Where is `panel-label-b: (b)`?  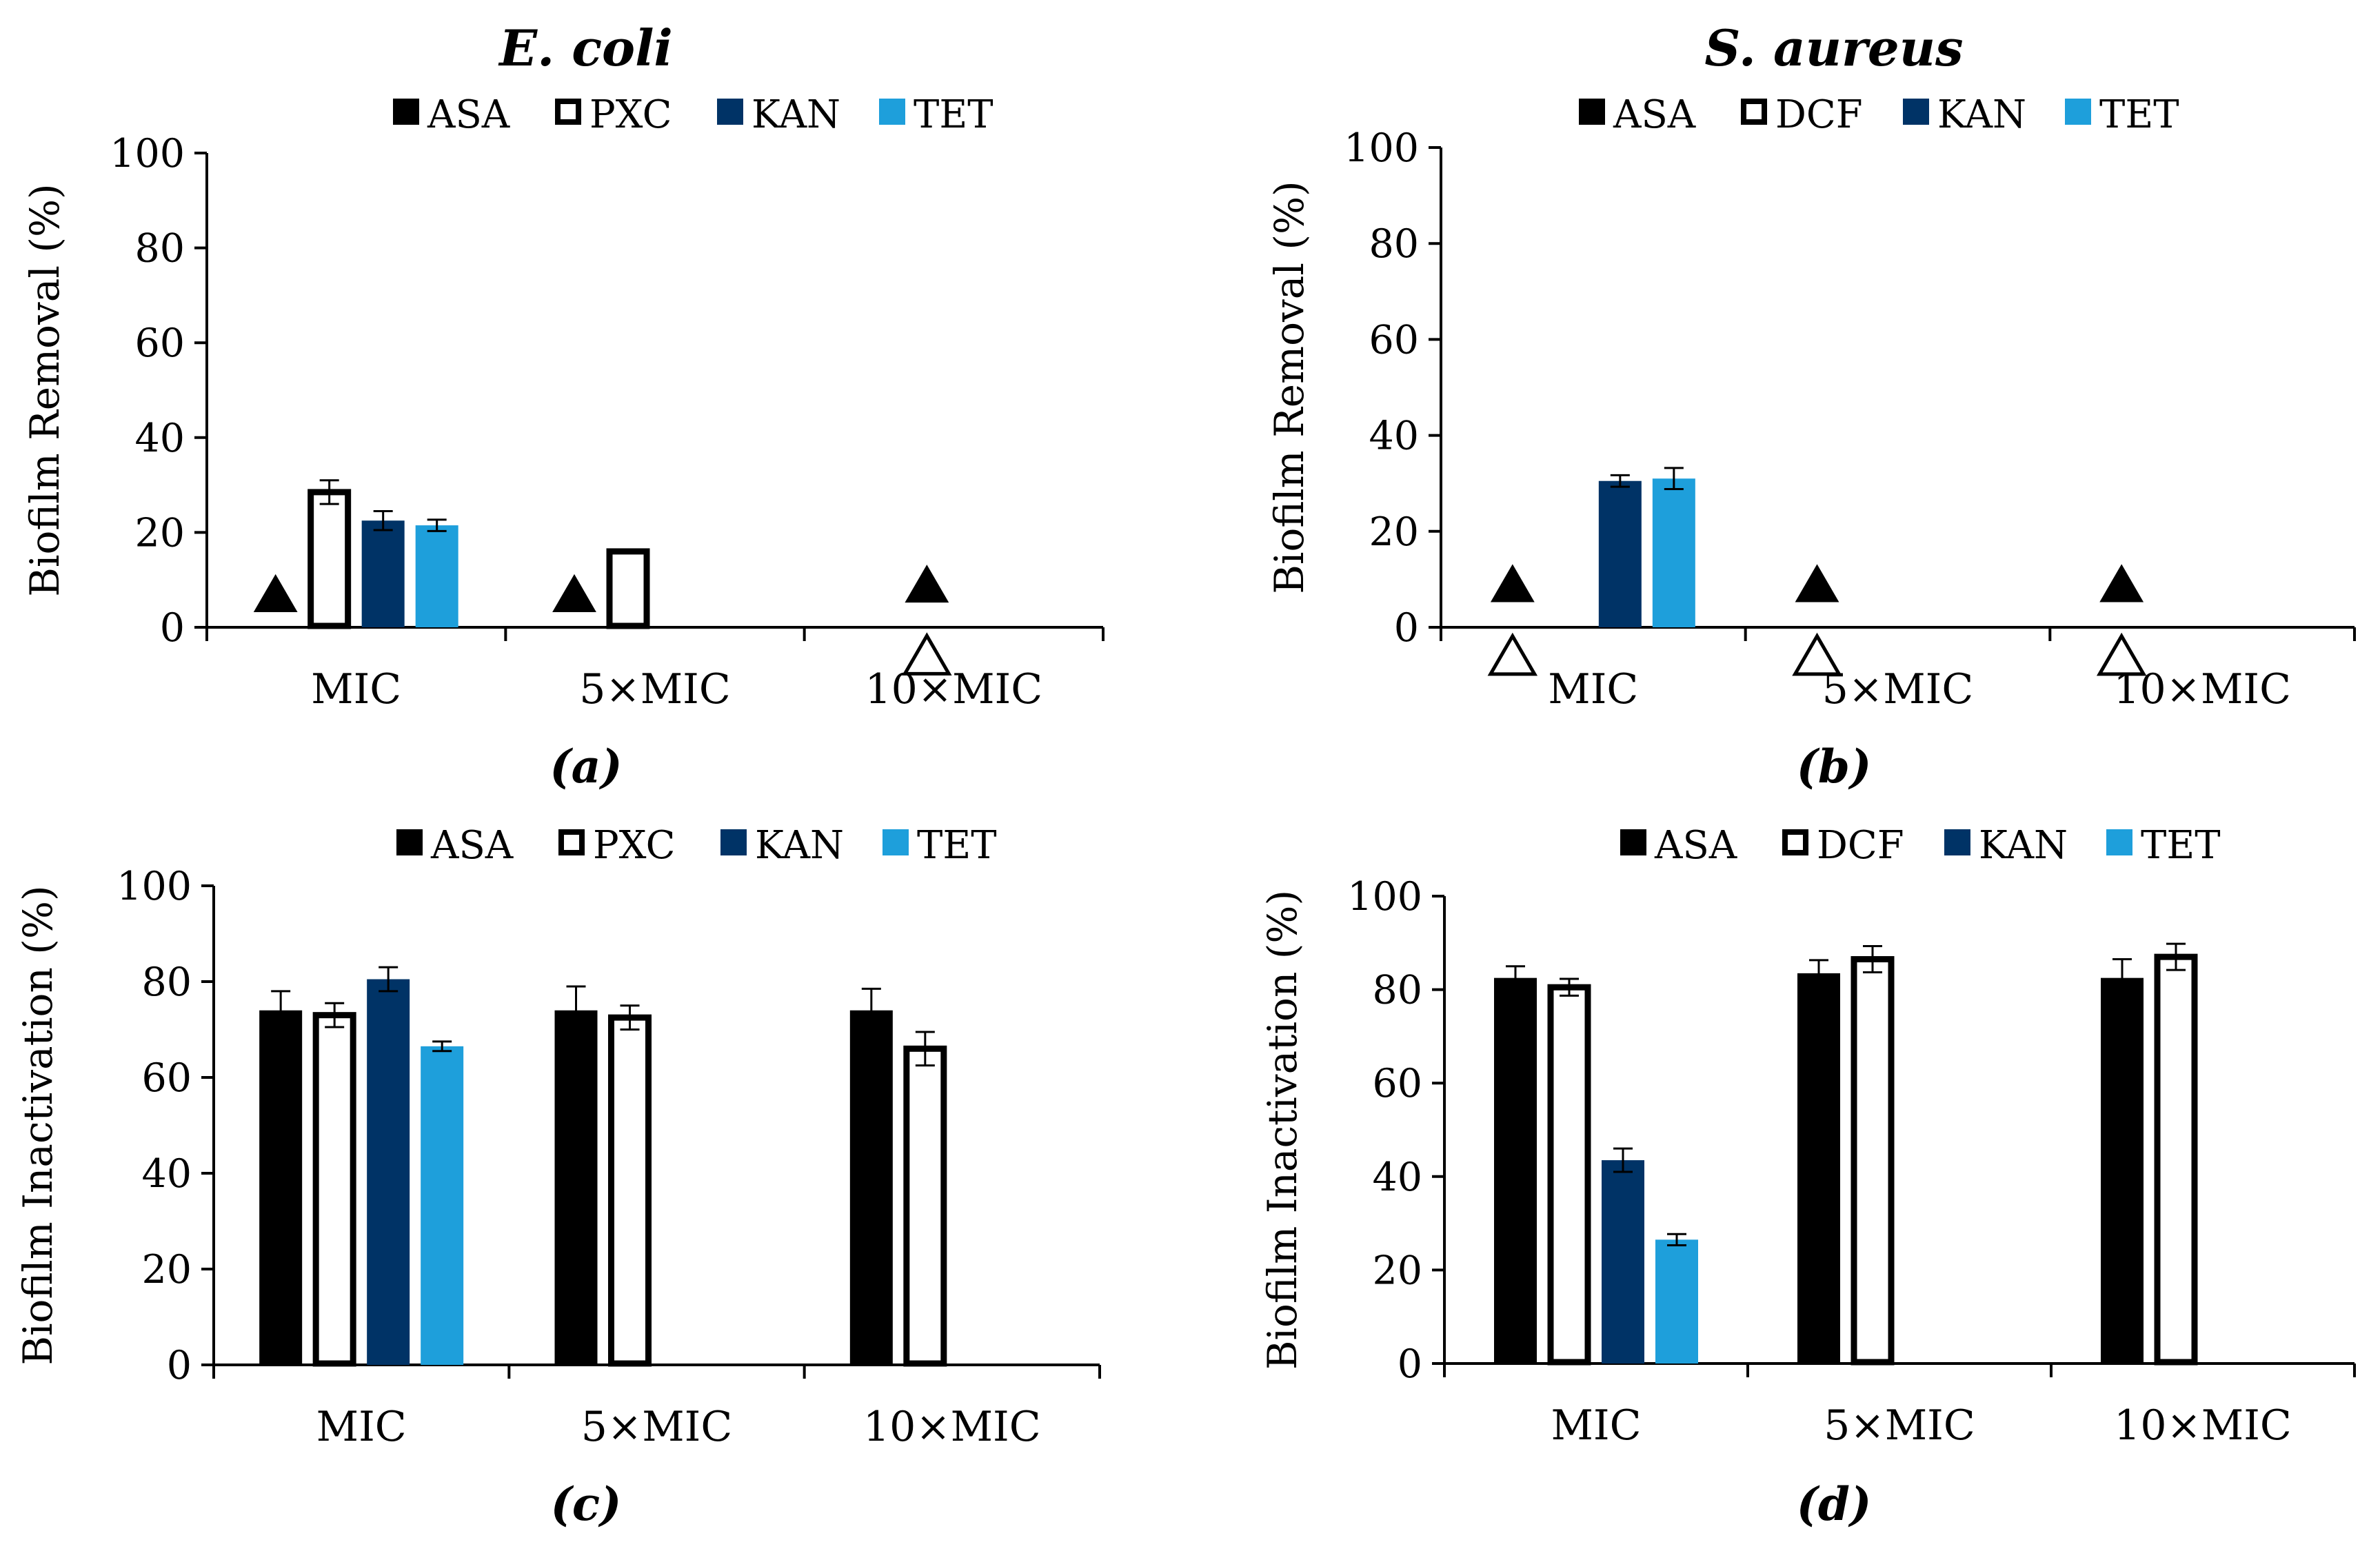
panel-label-b: (b) is located at coordinates (1834, 766).